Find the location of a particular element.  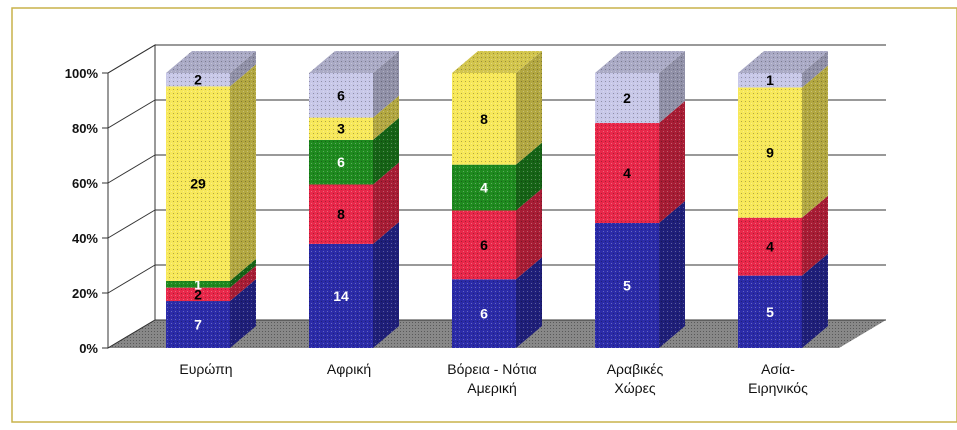

data-label: 7 is located at coordinates (198, 325).